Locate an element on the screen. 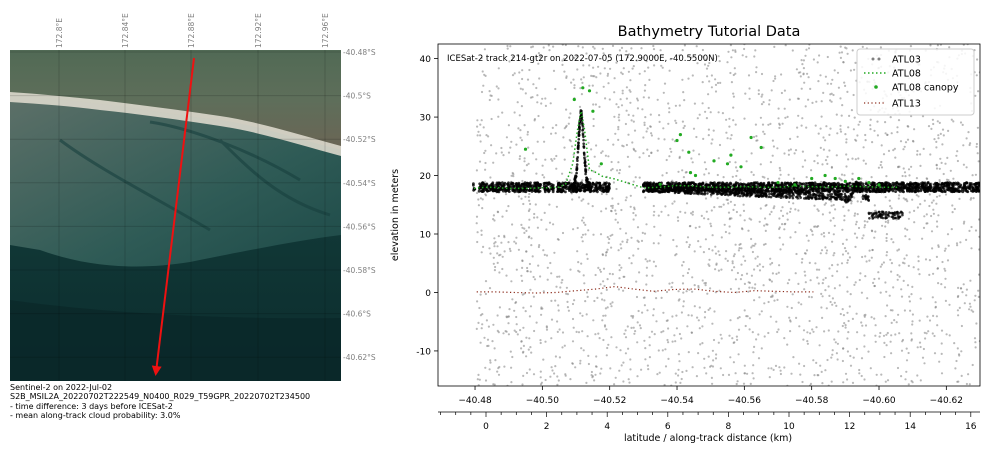 The height and width of the screenshot is (453, 989). map-lon-tick-label: 172.96°E is located at coordinates (325, 30).